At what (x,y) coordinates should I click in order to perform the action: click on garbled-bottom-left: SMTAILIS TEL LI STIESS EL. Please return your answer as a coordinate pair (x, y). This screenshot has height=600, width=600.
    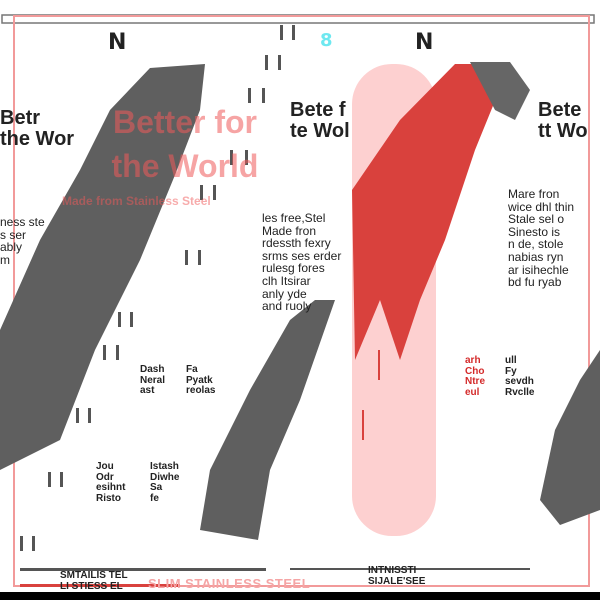
    Looking at the image, I should click on (94, 581).